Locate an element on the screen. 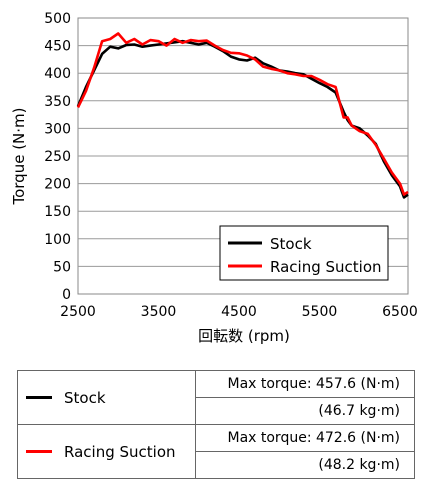 This screenshot has width=430, height=490. y-tick-label: 250 is located at coordinates (57, 157).